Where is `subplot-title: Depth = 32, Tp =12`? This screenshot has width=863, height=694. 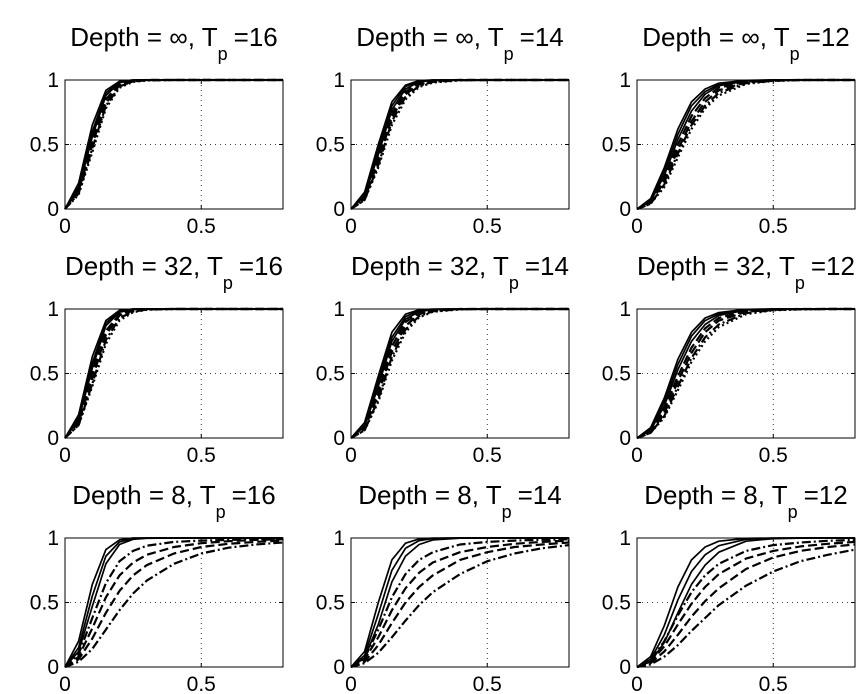 subplot-title: Depth = 32, Tp =12 is located at coordinates (746, 272).